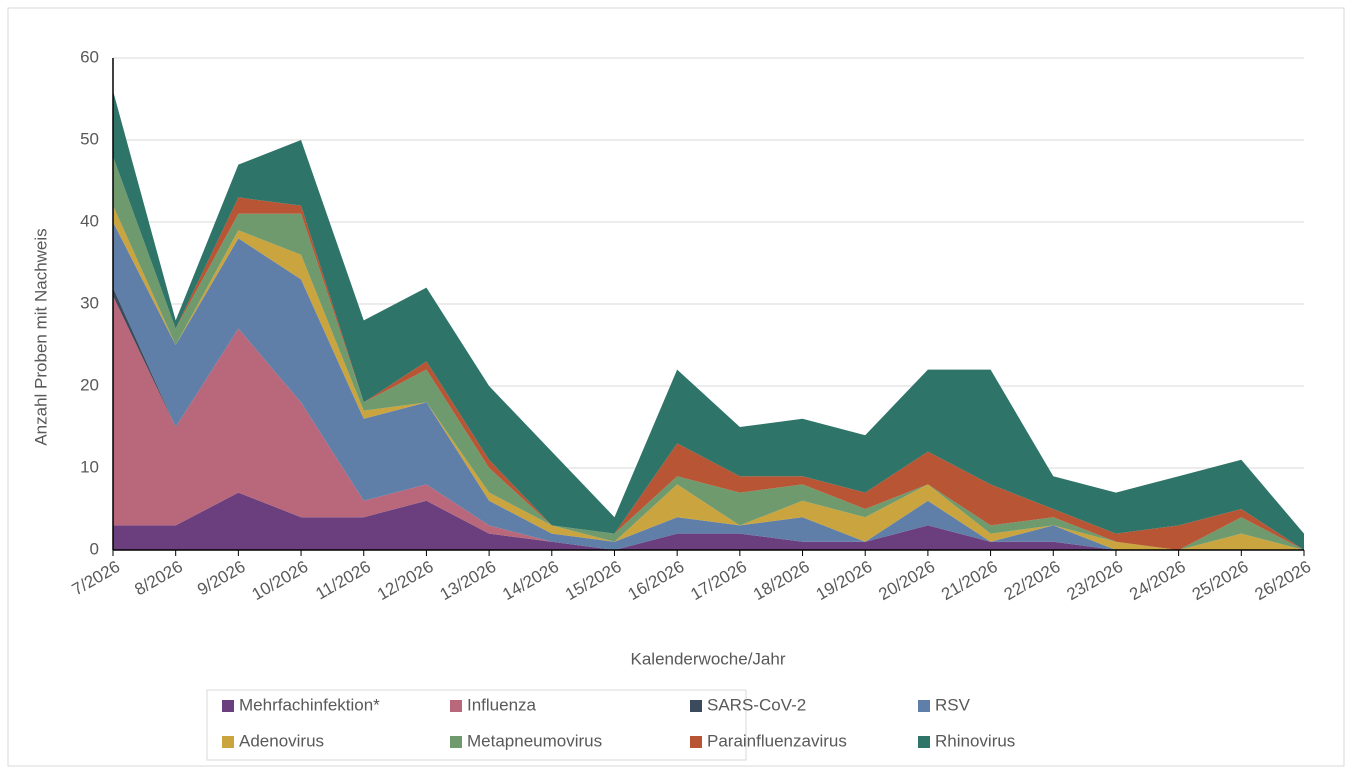  Describe the element at coordinates (1032, 580) in the screenshot. I see `x-tick-label: 22/2026` at that location.